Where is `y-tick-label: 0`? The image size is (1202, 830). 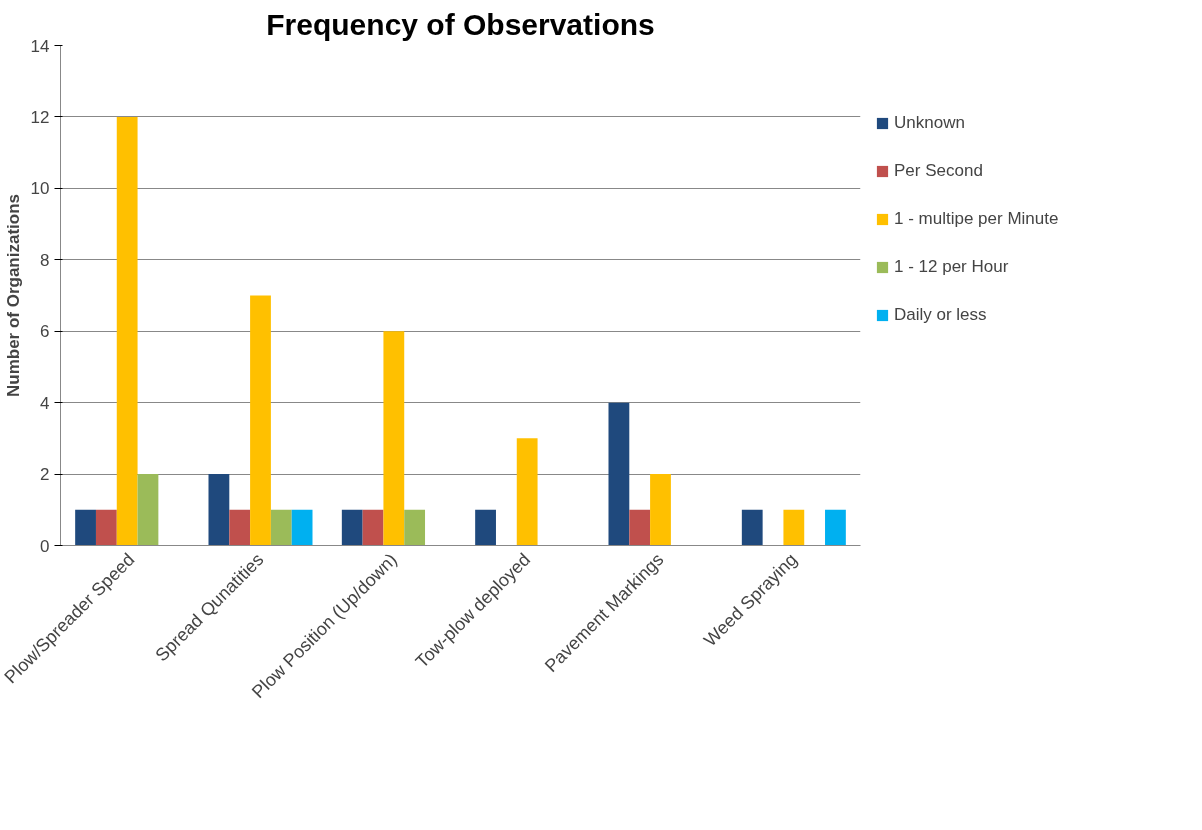 y-tick-label: 0 is located at coordinates (45, 546).